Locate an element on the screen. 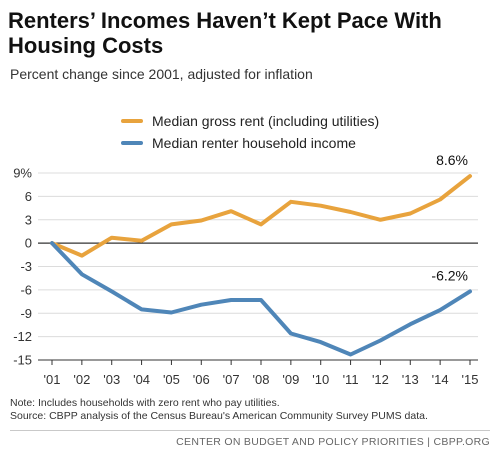 The image size is (500, 454). x-tick-label: '01 is located at coordinates (52, 379).